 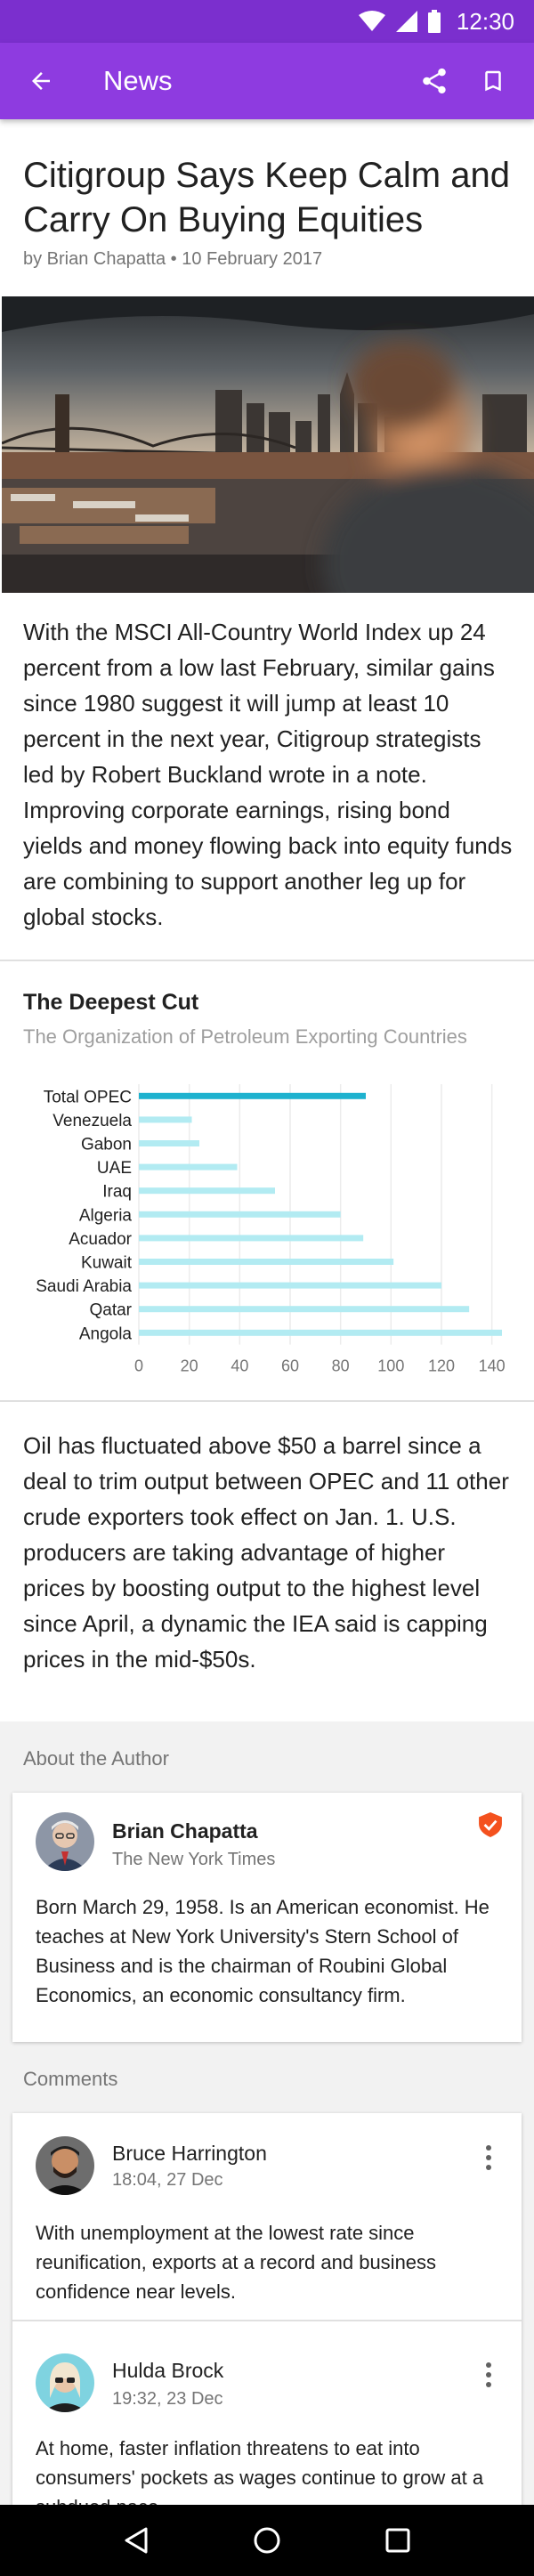 What do you see at coordinates (173, 259) in the screenshot?
I see `article-byline: by Brian Chapatta • 10 February 2017` at bounding box center [173, 259].